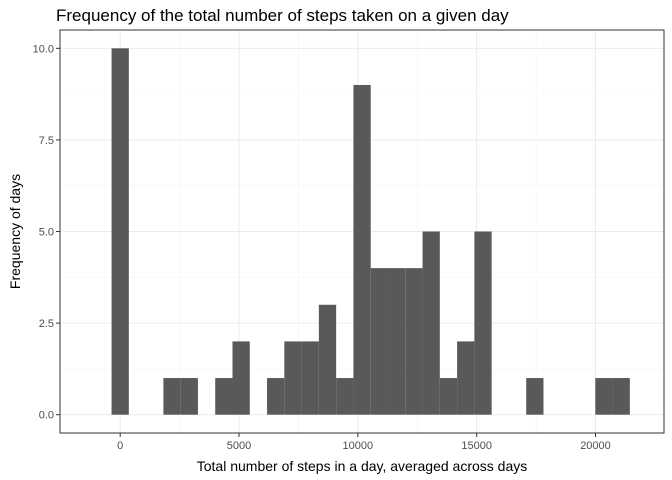  I want to click on y-tick-label: 0.0, so click(46, 416).